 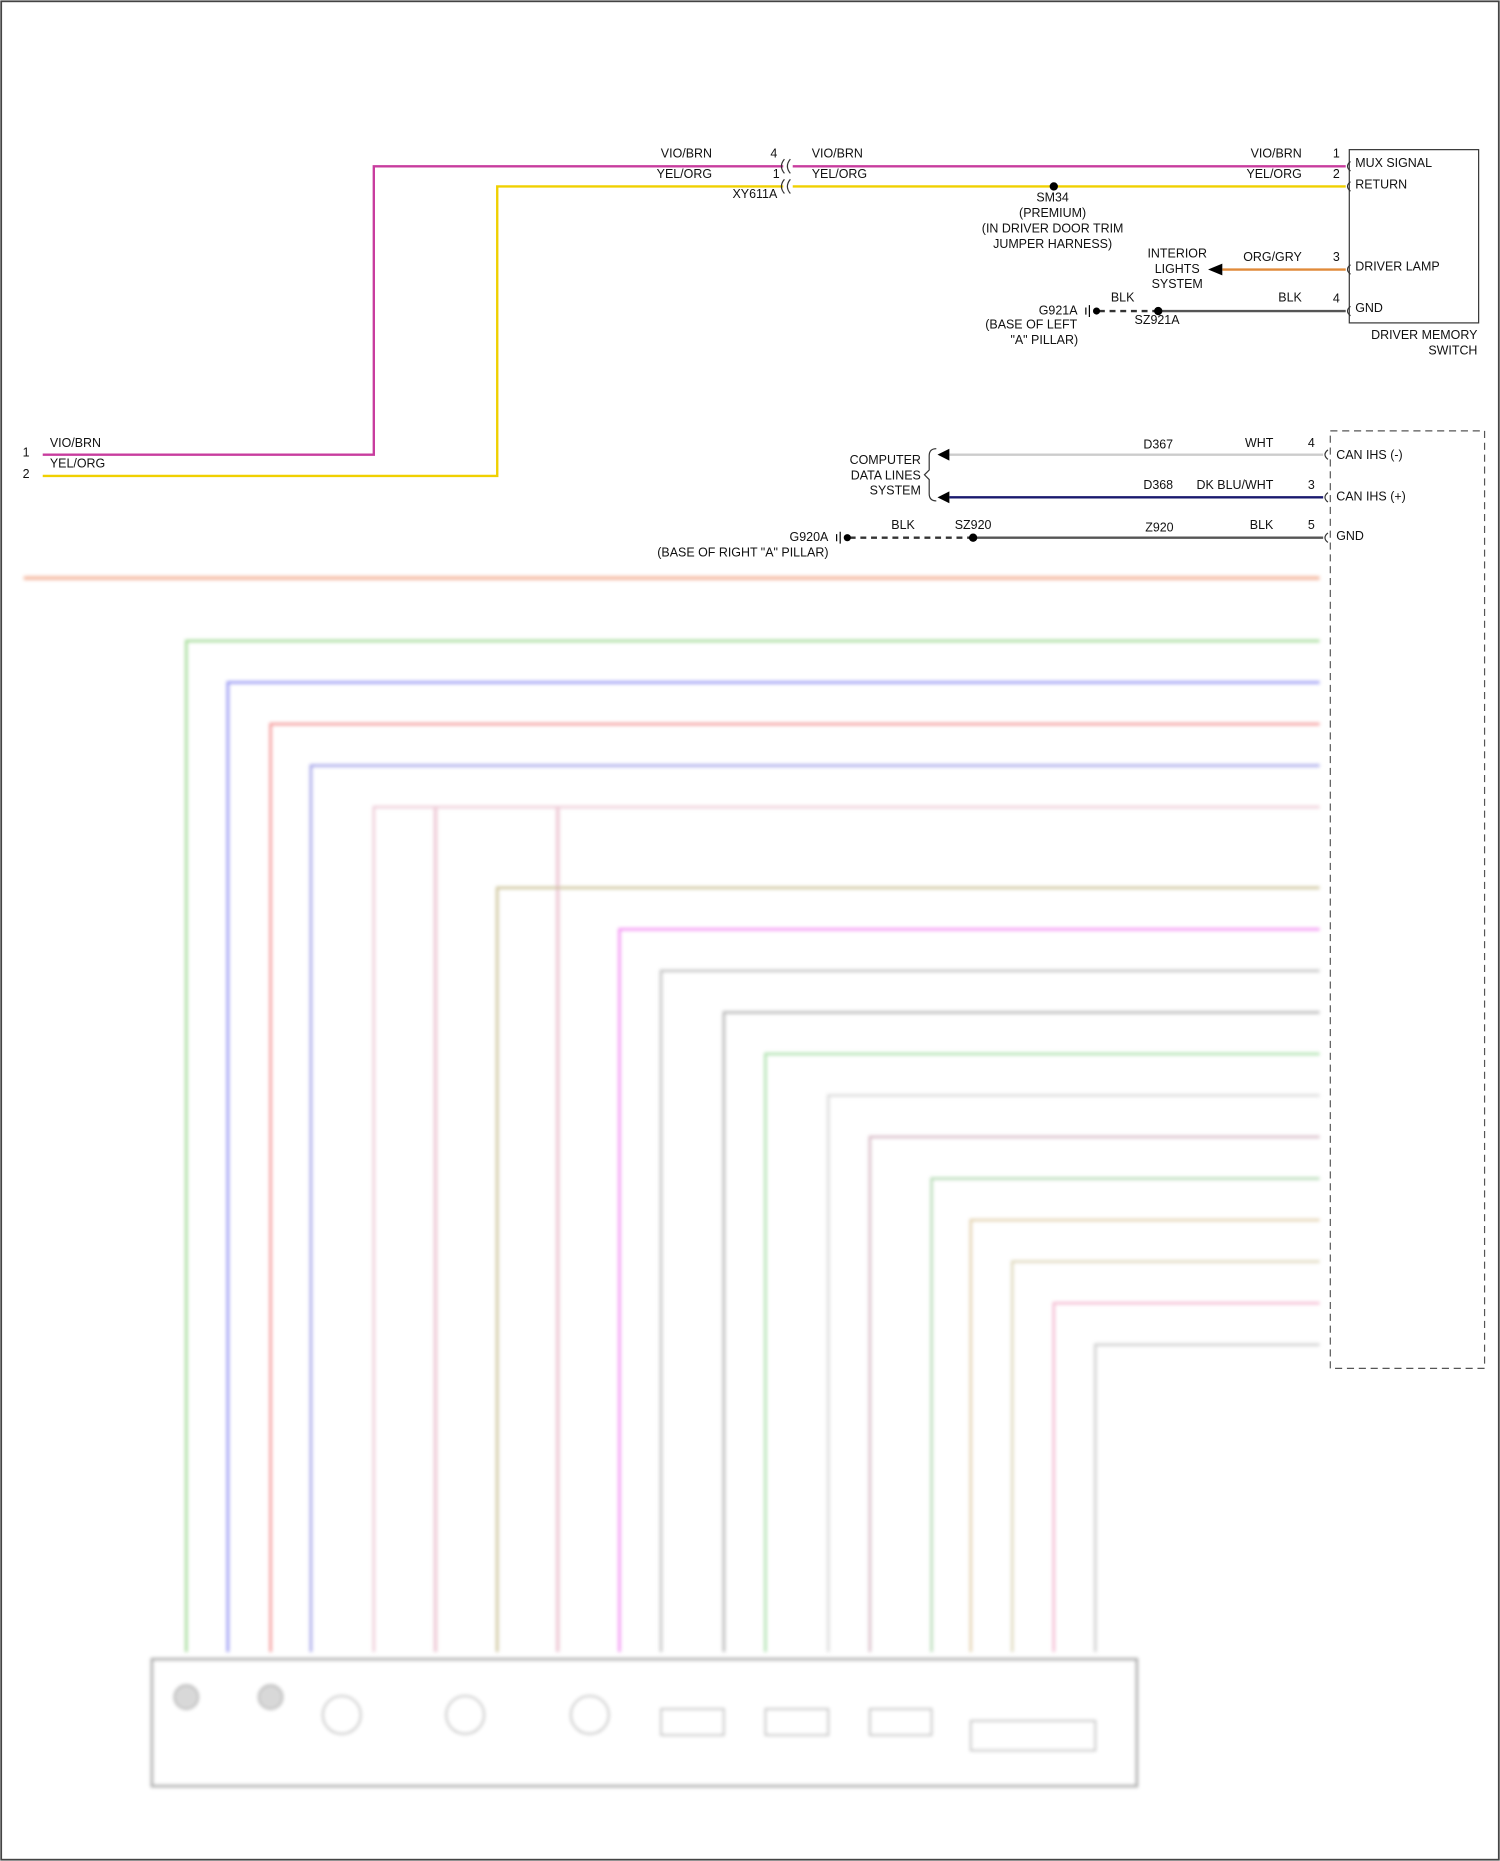 I want to click on circuit: D367, so click(x=1158, y=444).